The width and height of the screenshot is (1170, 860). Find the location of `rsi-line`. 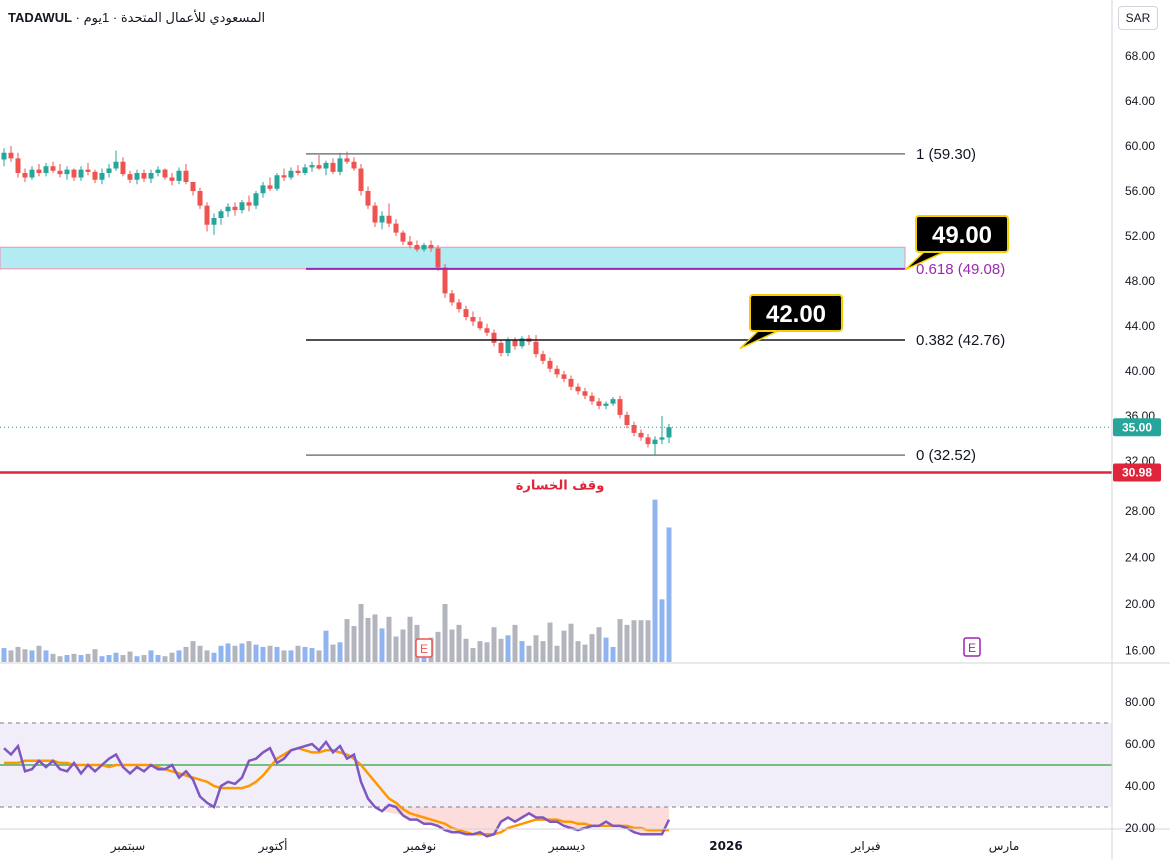

rsi-line is located at coordinates (337, 788).